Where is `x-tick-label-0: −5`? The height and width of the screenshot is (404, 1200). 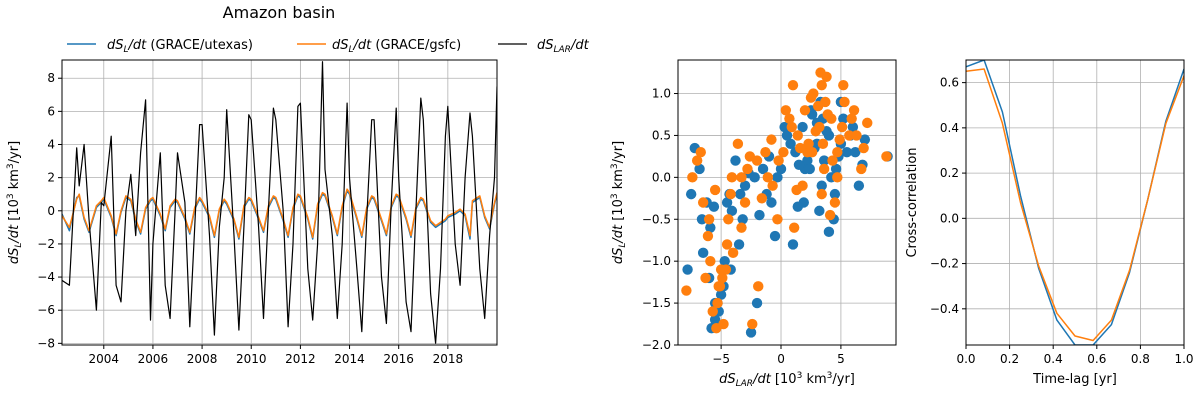
x-tick-label-0: −5 is located at coordinates (721, 359).